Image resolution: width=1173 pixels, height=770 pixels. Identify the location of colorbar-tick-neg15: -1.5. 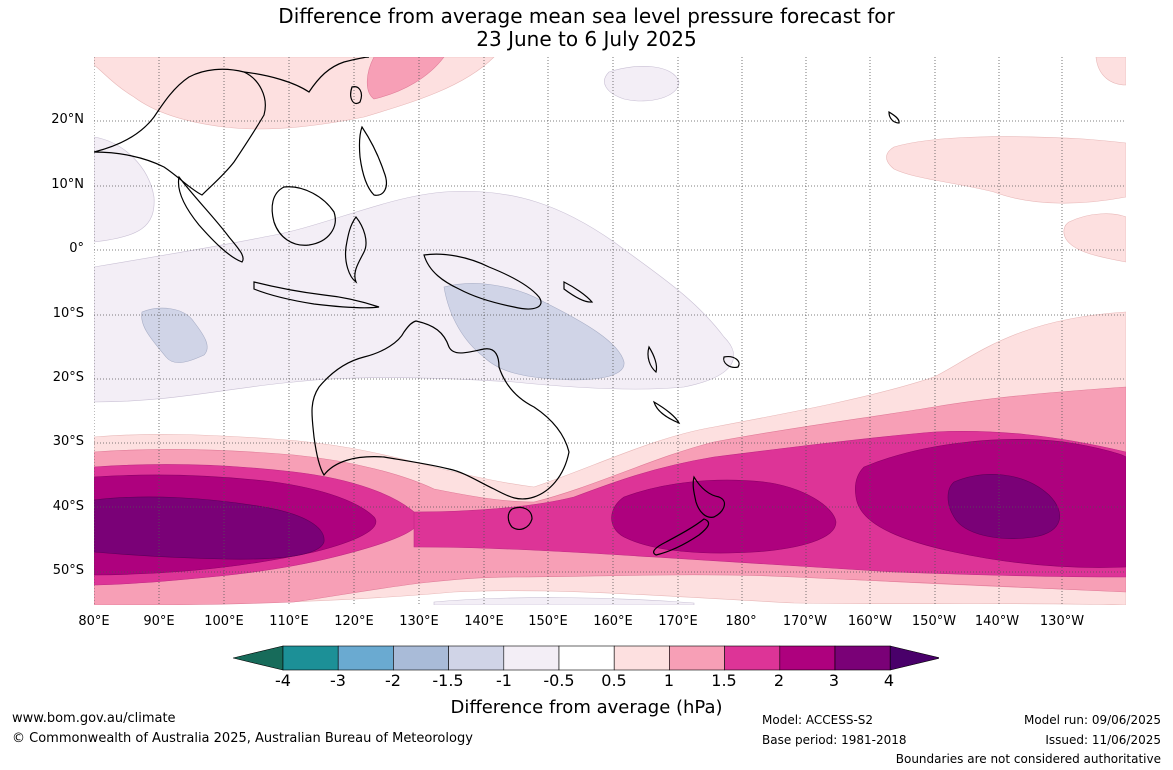
(448, 680).